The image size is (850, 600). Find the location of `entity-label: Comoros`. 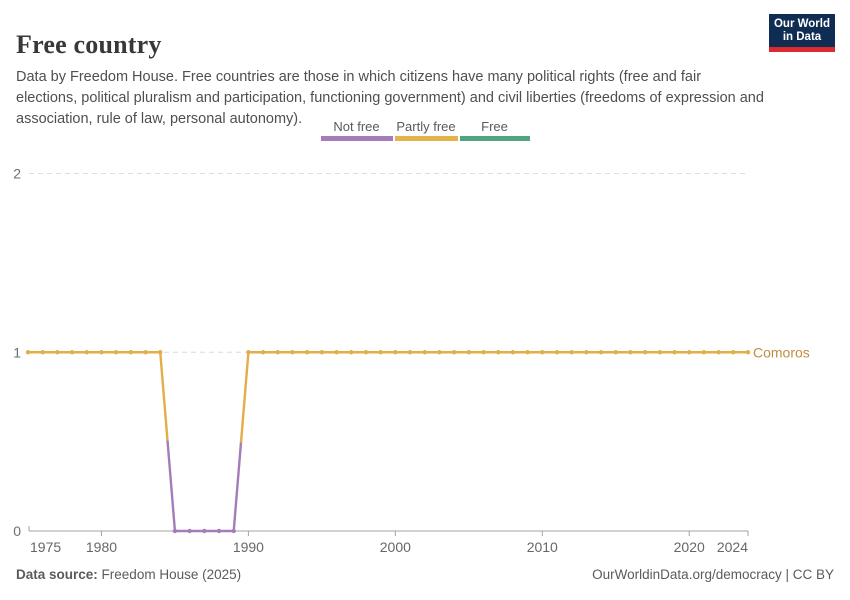

entity-label: Comoros is located at coordinates (781, 352).